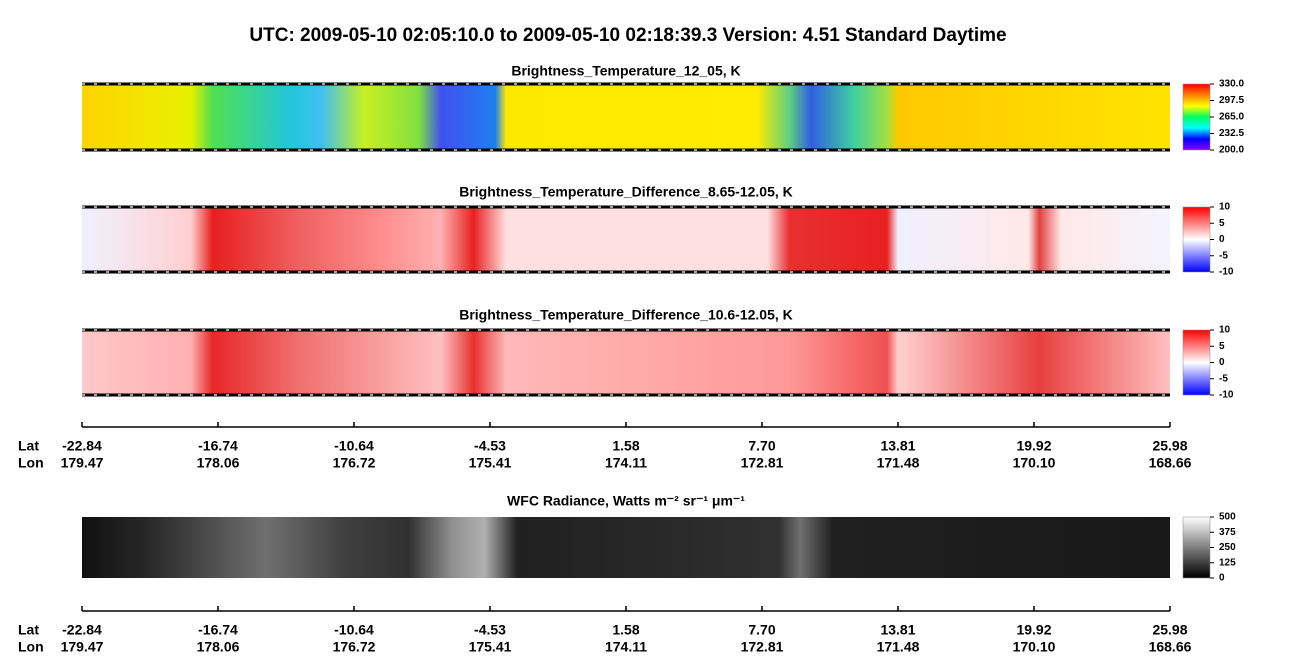 The width and height of the screenshot is (1300, 672). Describe the element at coordinates (1231, 84) in the screenshot. I see `colorbar-tick-label: 330.0` at that location.